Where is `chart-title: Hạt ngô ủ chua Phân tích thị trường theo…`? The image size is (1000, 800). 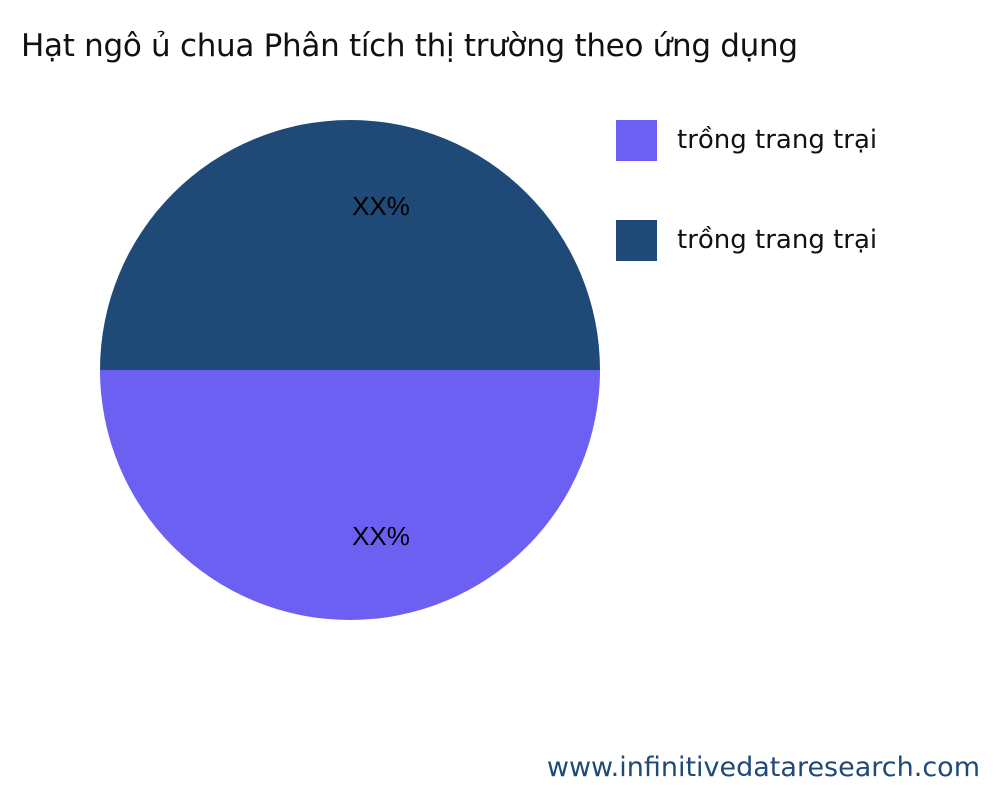
chart-title: Hạt ngô ủ chua Phân tích thị trường theo… is located at coordinates (409, 46).